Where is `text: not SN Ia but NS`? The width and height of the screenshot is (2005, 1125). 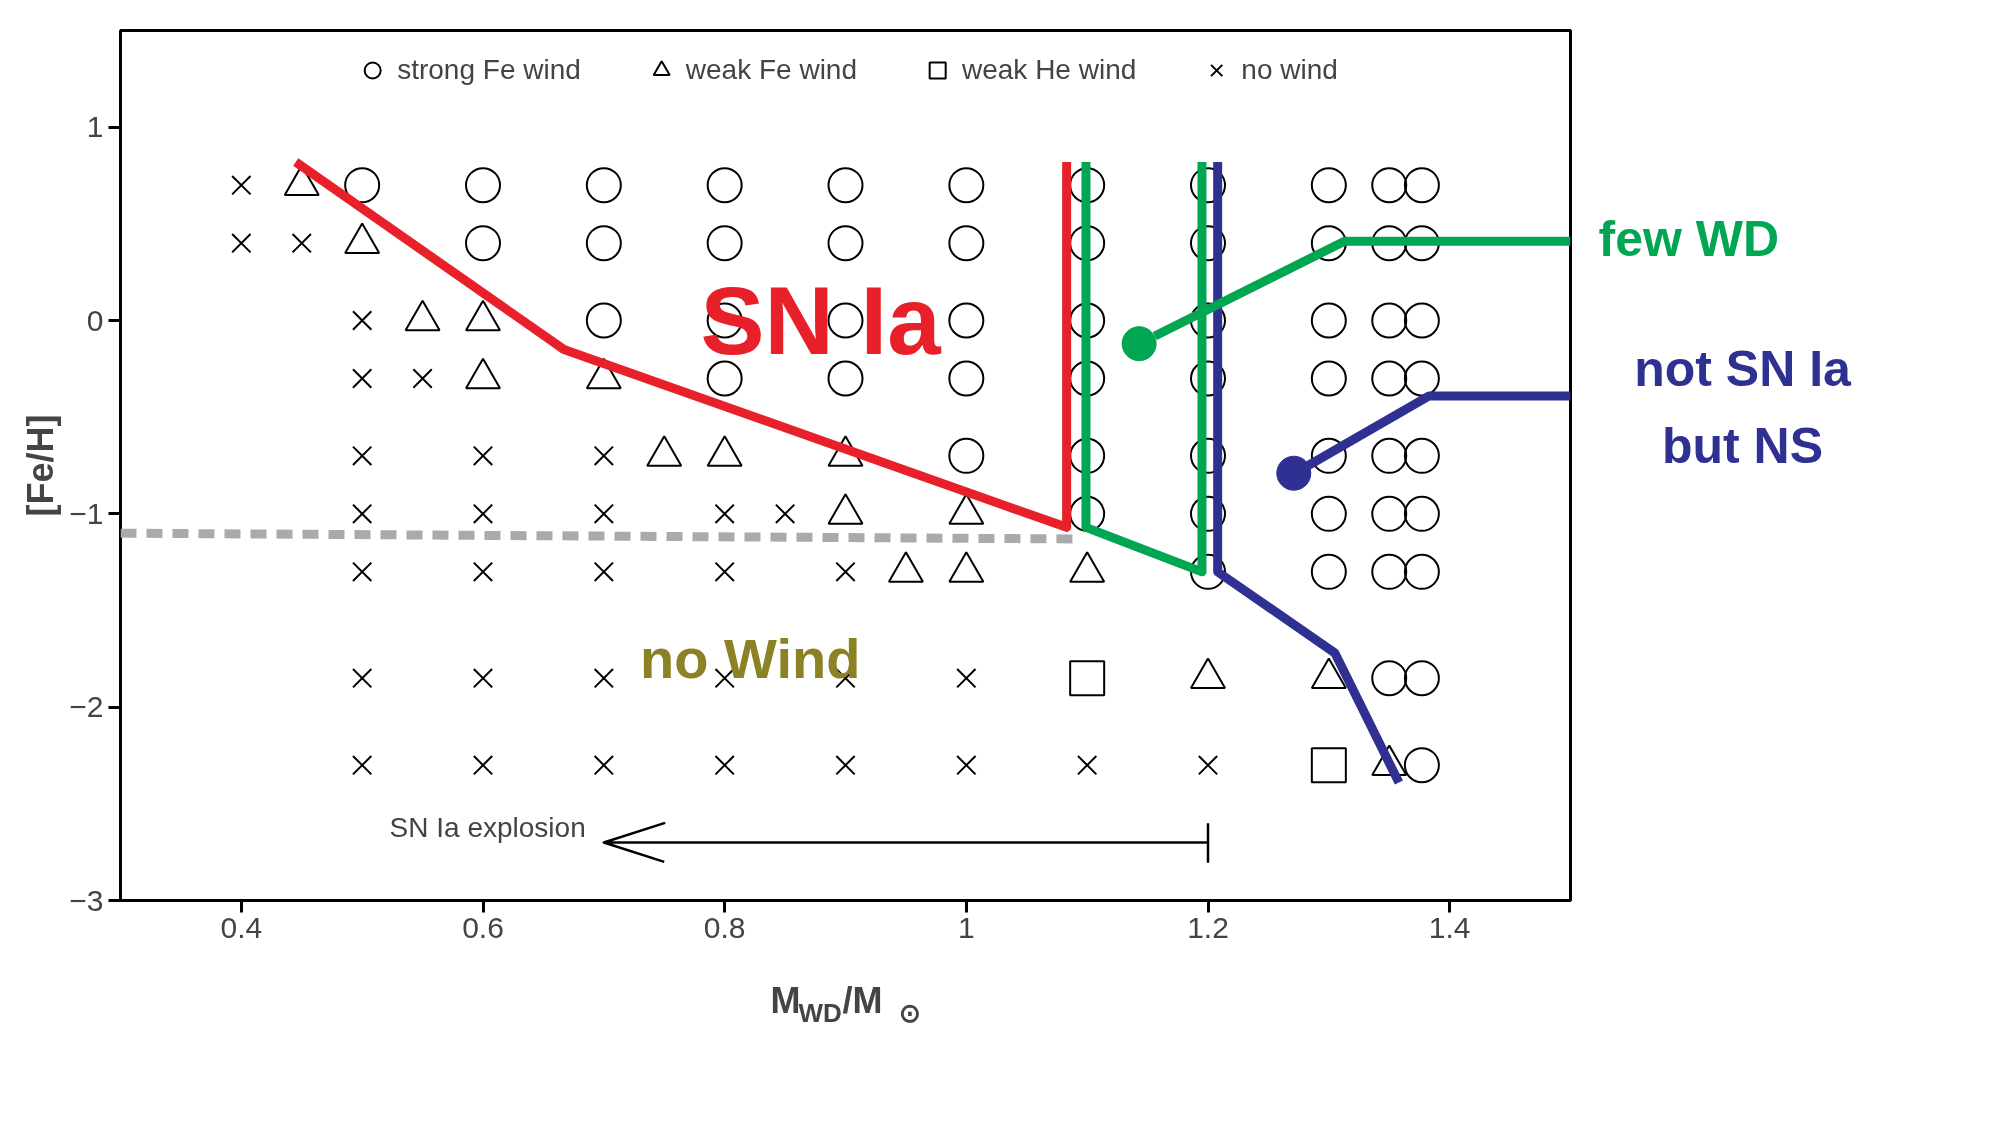
text: not SN Ia but NS is located at coordinates (1743, 407).